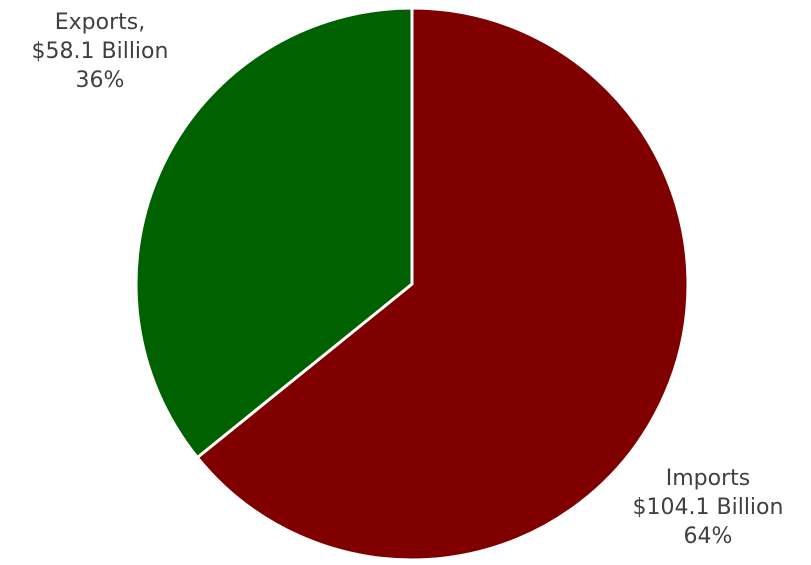  What do you see at coordinates (100, 22) in the screenshot?
I see `exports-label-name: Exports,` at bounding box center [100, 22].